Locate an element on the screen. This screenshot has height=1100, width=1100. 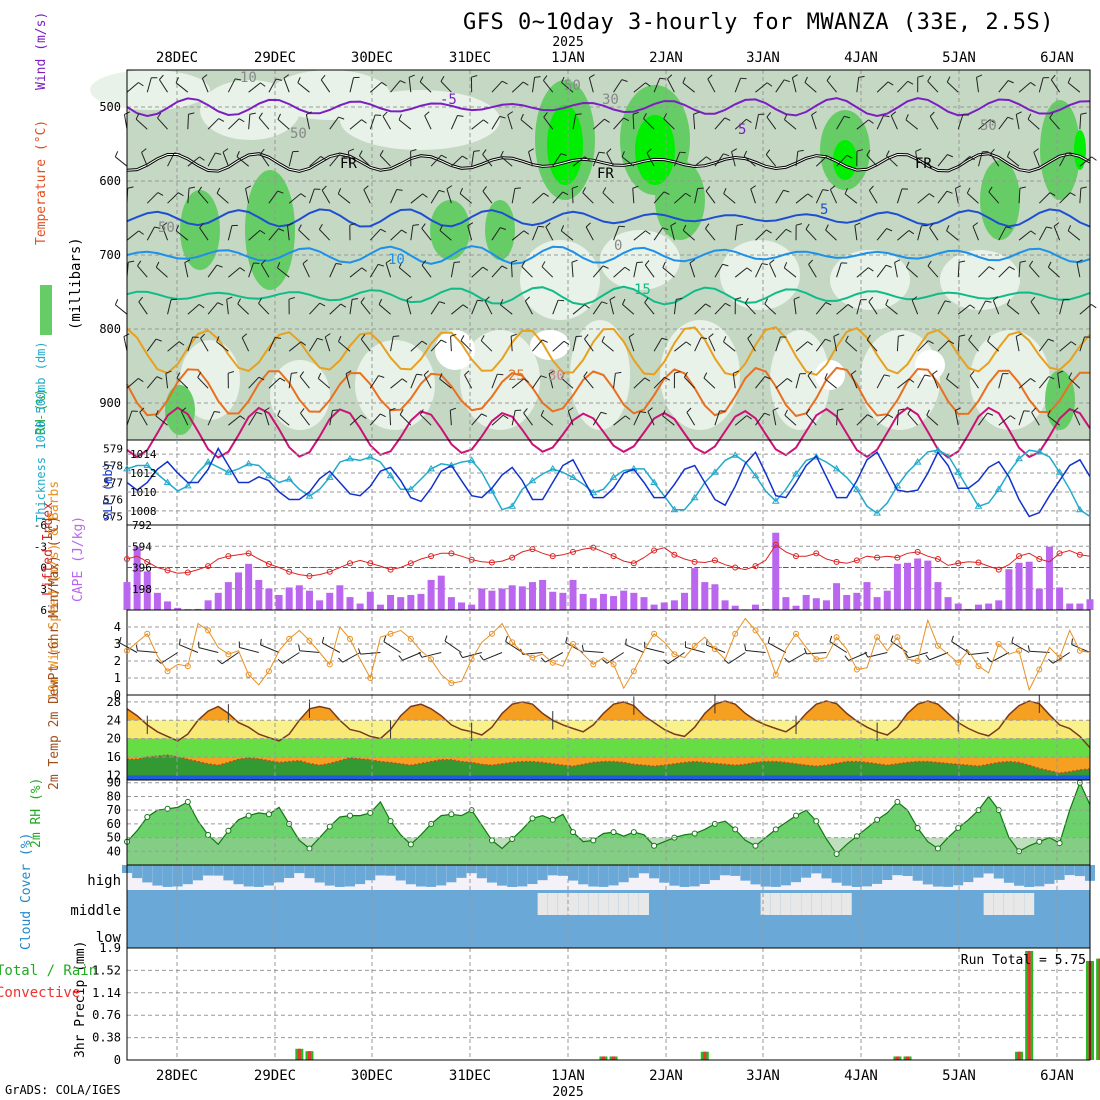
thickness-marker is located at coordinates (451, 464).